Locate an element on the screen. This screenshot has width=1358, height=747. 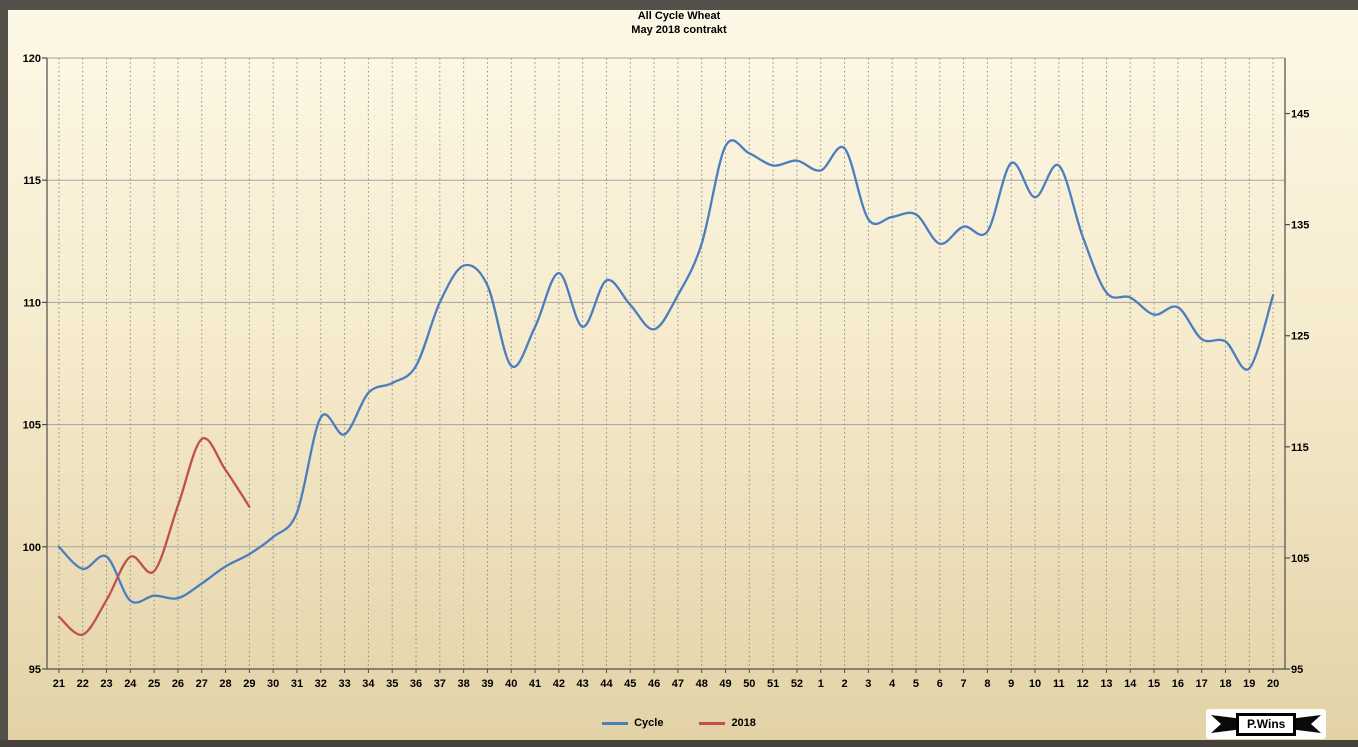
x-axis-tick-label: 1 is located at coordinates (821, 684).